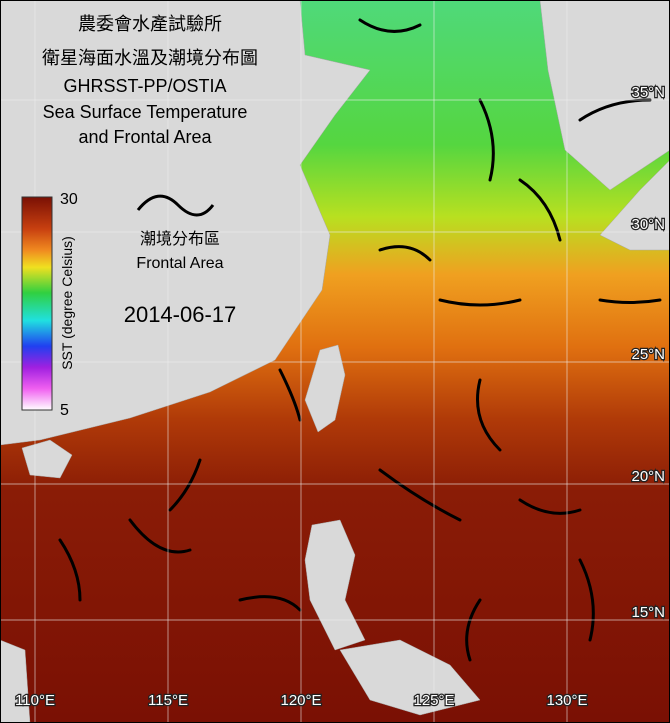 The image size is (670, 723). What do you see at coordinates (180, 314) in the screenshot?
I see `date: 2014-06-17` at bounding box center [180, 314].